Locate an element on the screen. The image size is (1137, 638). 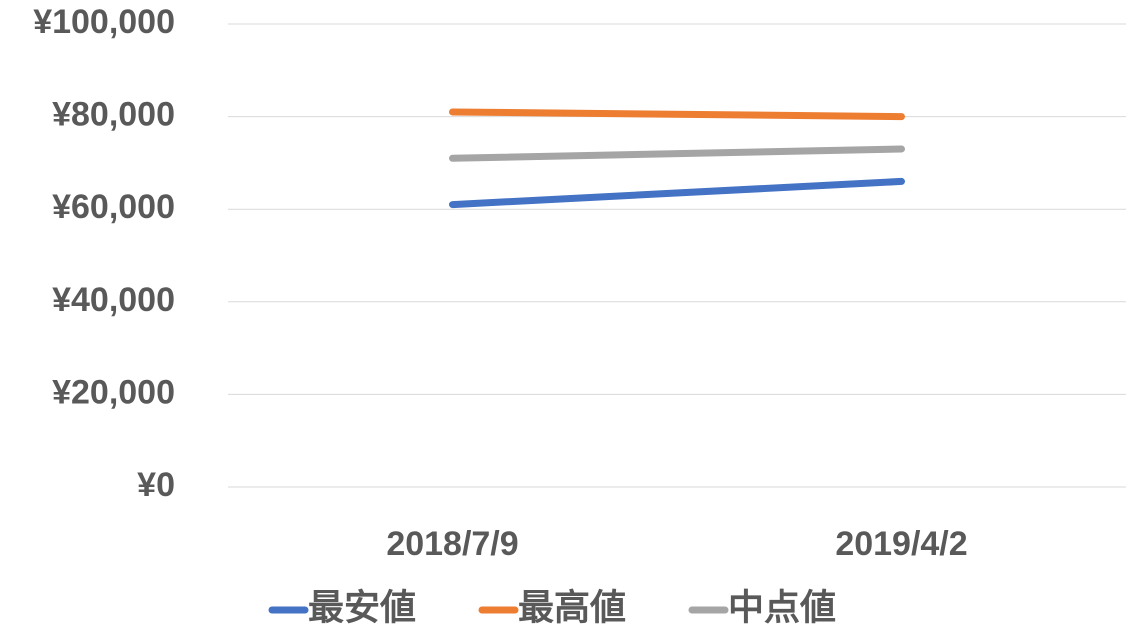
legend-label: 中点値 is located at coordinates (782, 607).